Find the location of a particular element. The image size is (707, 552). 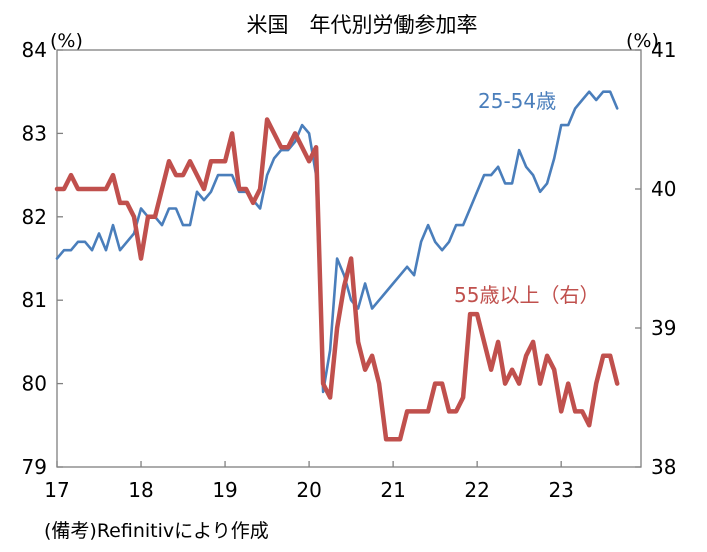

series-label-55-plus: 55歳以上（右） is located at coordinates (526, 295).